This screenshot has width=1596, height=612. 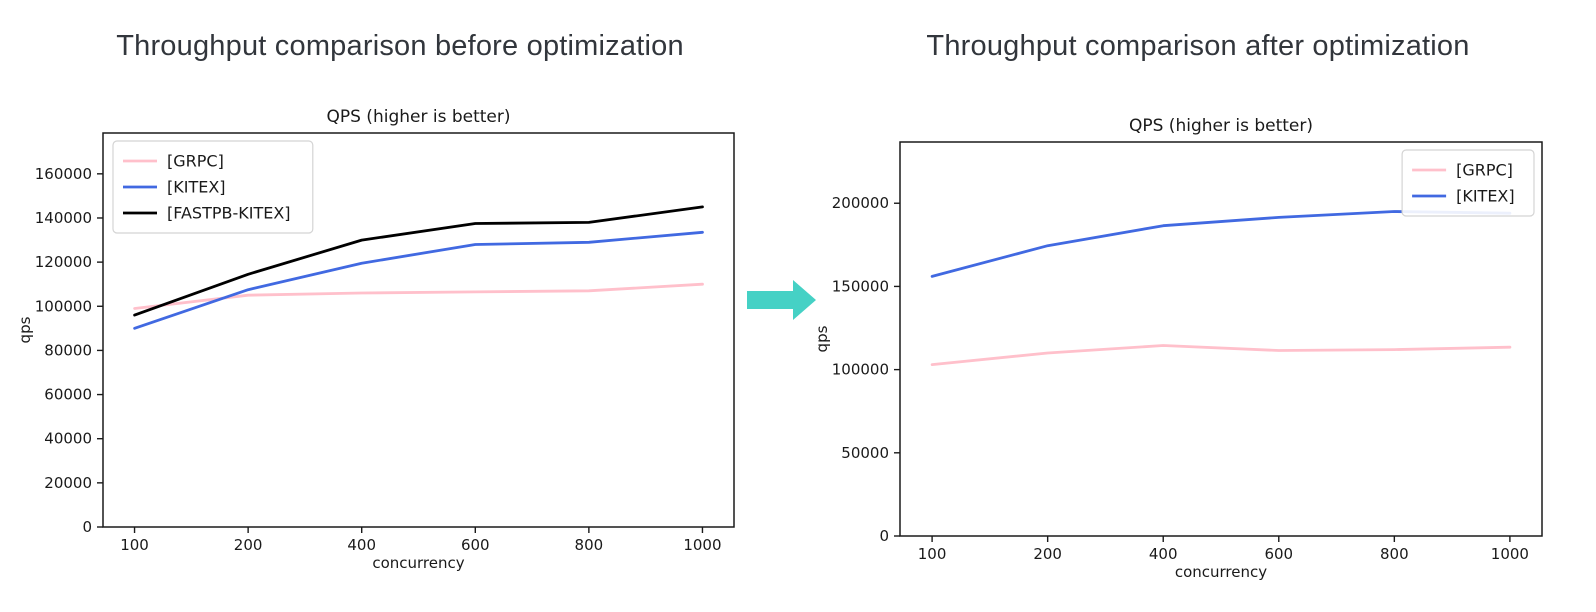 I want to click on y-tick-label: 160000, so click(x=63, y=174).